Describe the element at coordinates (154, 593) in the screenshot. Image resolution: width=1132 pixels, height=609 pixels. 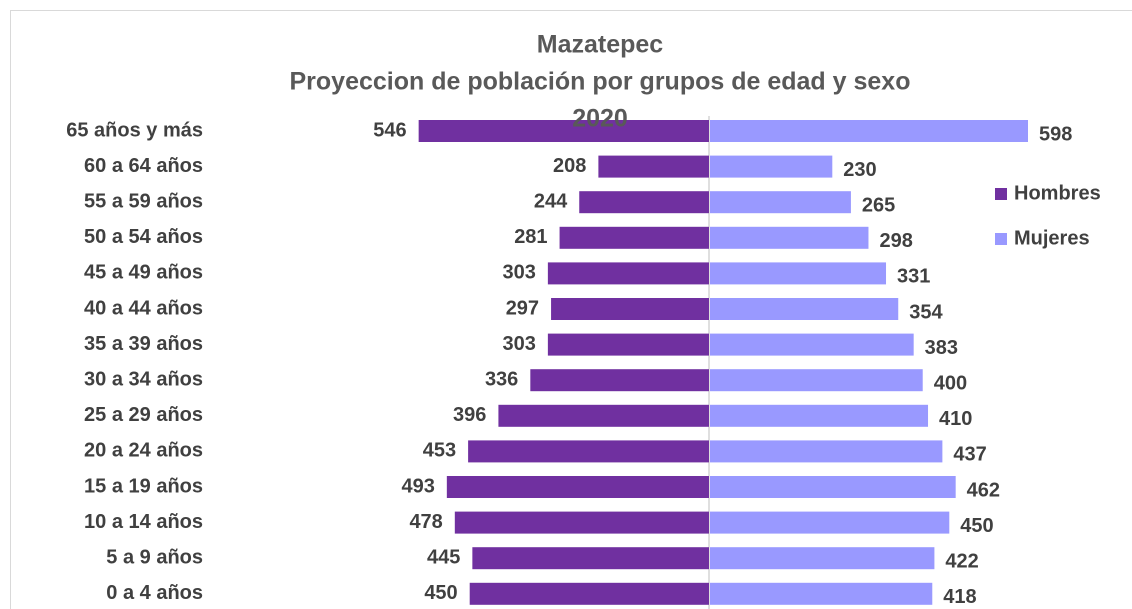
I see `category-label: 0 a 4 años` at that location.